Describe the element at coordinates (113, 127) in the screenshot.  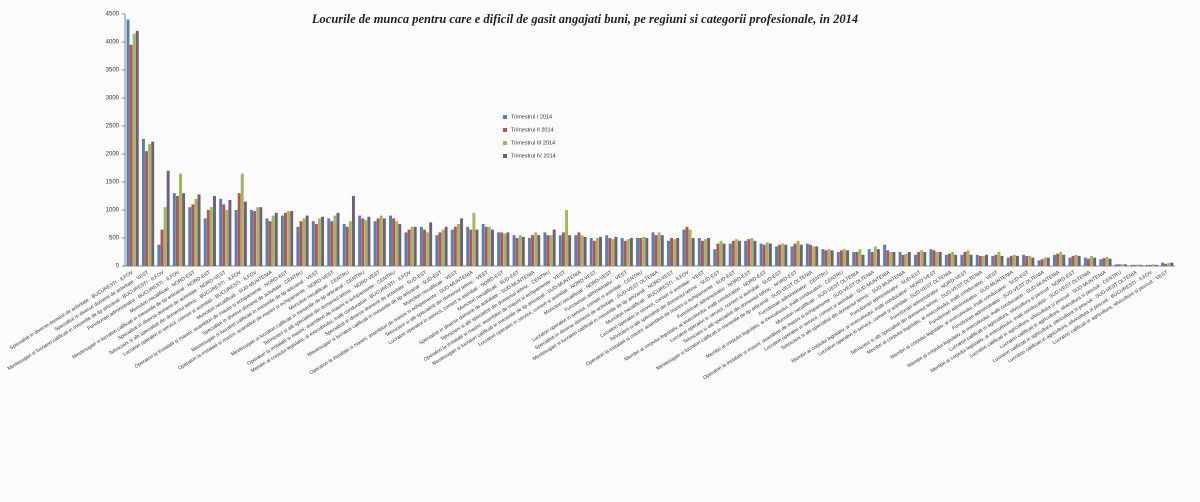
I see `y-tick-label: 2500` at that location.